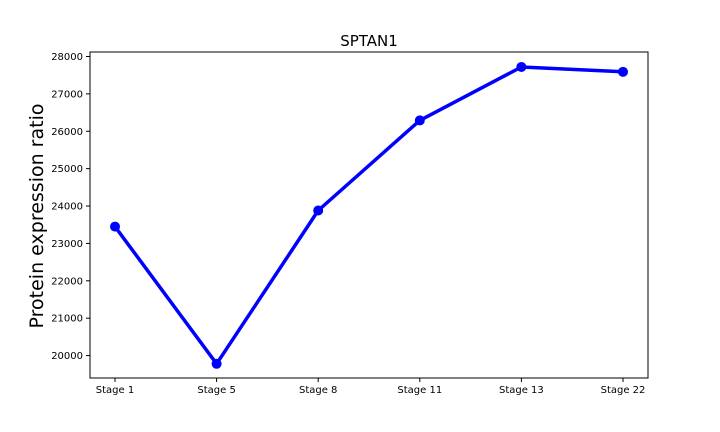 This screenshot has width=720, height=432. Describe the element at coordinates (419, 390) in the screenshot. I see `x-tick-label: Stage 11` at that location.